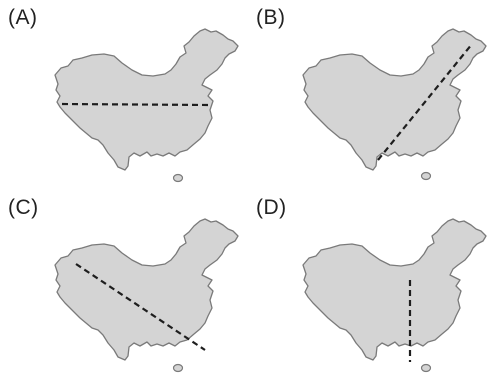 Image resolution: width=492 pixels, height=380 pixels. Describe the element at coordinates (271, 17) in the screenshot. I see `option-b-label: (B)` at that location.